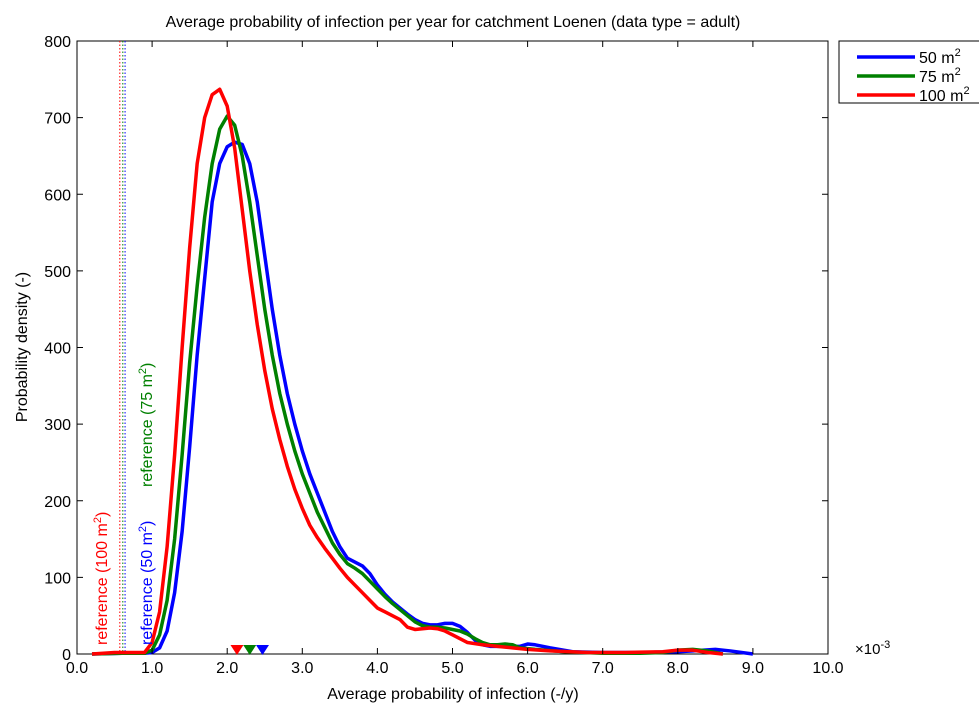 This screenshot has height=704, width=979. I want to click on x-multiplier-label: ×10⁻³, so click(872, 648).